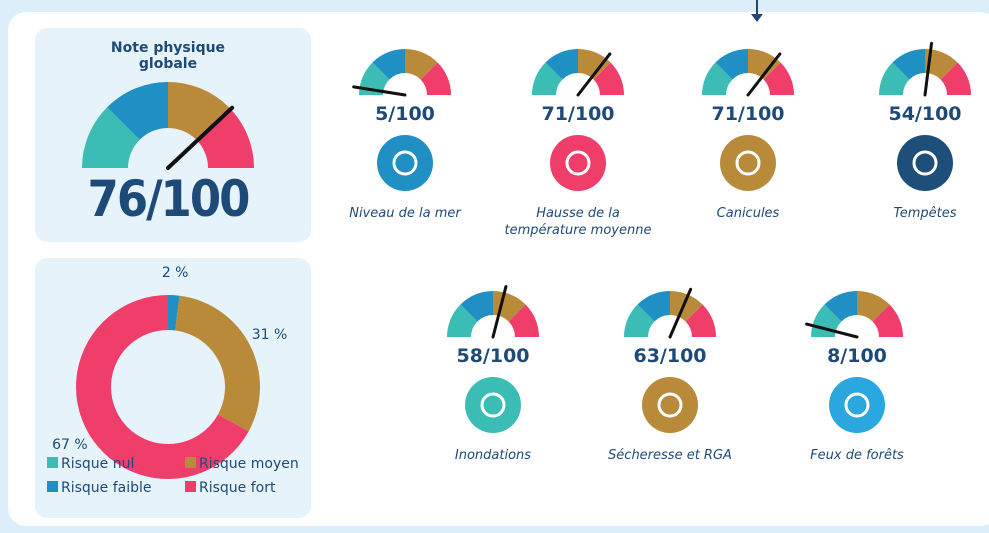  I want to click on gauge-score: 76/100, so click(169, 199).